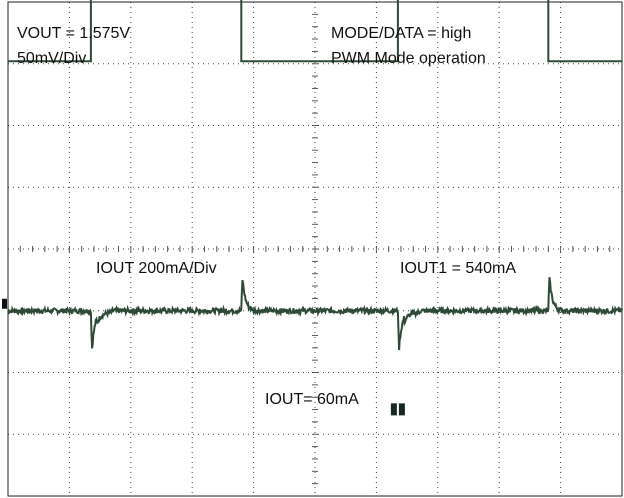 The width and height of the screenshot is (624, 498). What do you see at coordinates (312, 399) in the screenshot?
I see `iout0-label: IOUT= 60mA` at bounding box center [312, 399].